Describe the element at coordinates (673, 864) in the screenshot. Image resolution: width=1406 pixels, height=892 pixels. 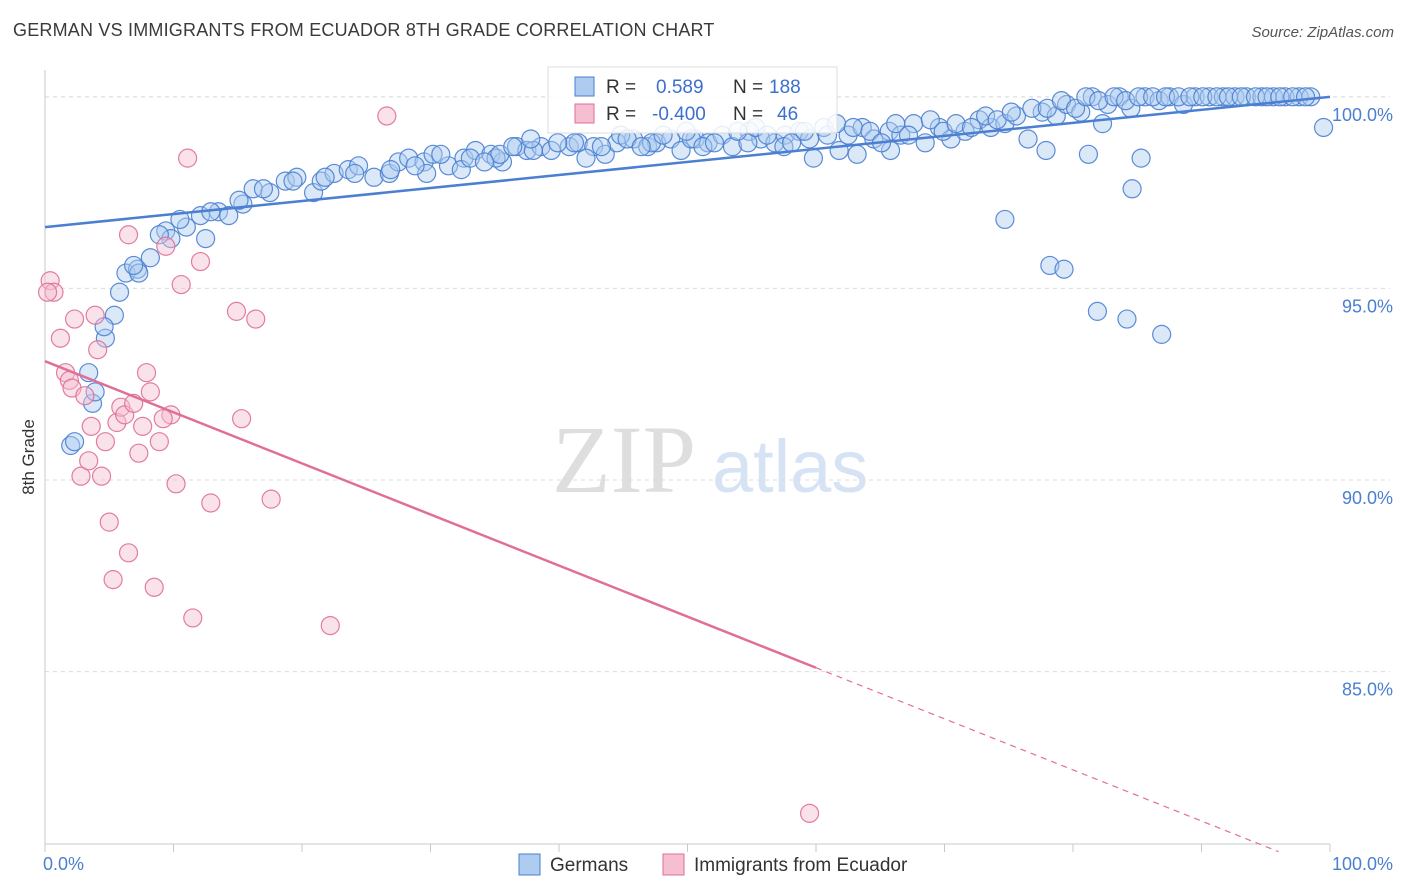
I see `legend-ecuador-swatch` at that location.